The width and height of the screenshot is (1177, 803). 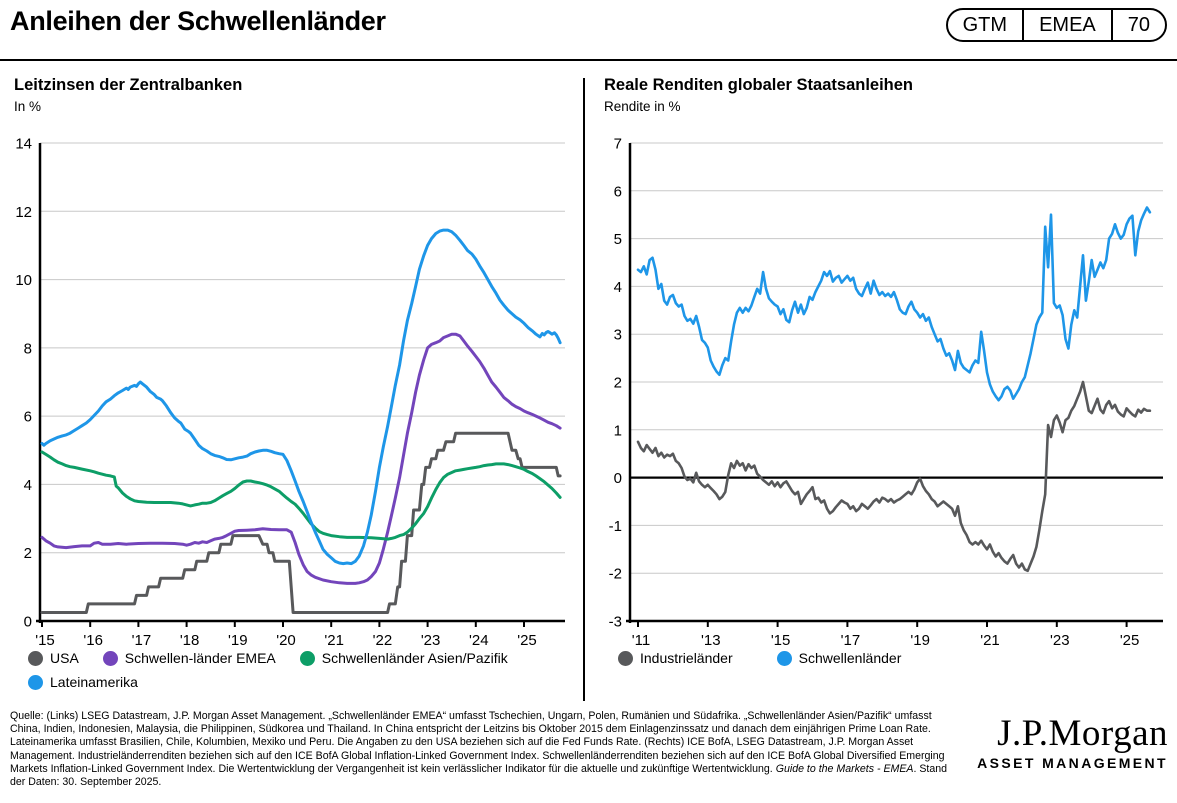 I want to click on legend-item: USA, so click(x=53, y=658).